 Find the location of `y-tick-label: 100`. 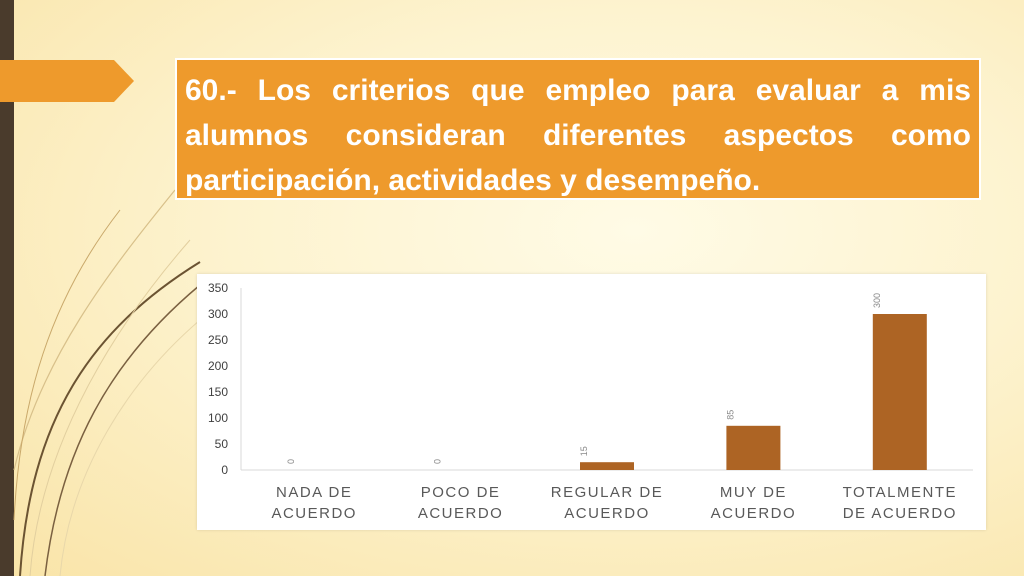

y-tick-label: 100 is located at coordinates (218, 418).